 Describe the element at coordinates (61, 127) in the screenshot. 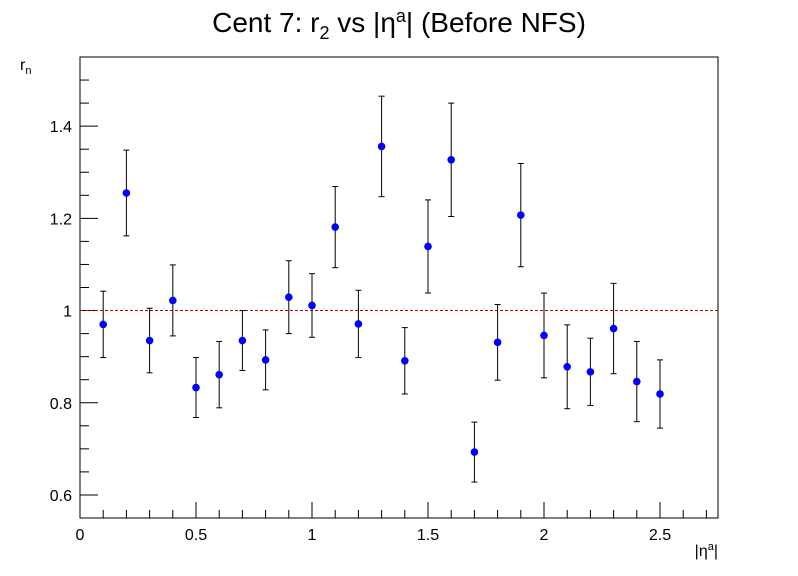

I see `y-tick-label: 1.4` at that location.